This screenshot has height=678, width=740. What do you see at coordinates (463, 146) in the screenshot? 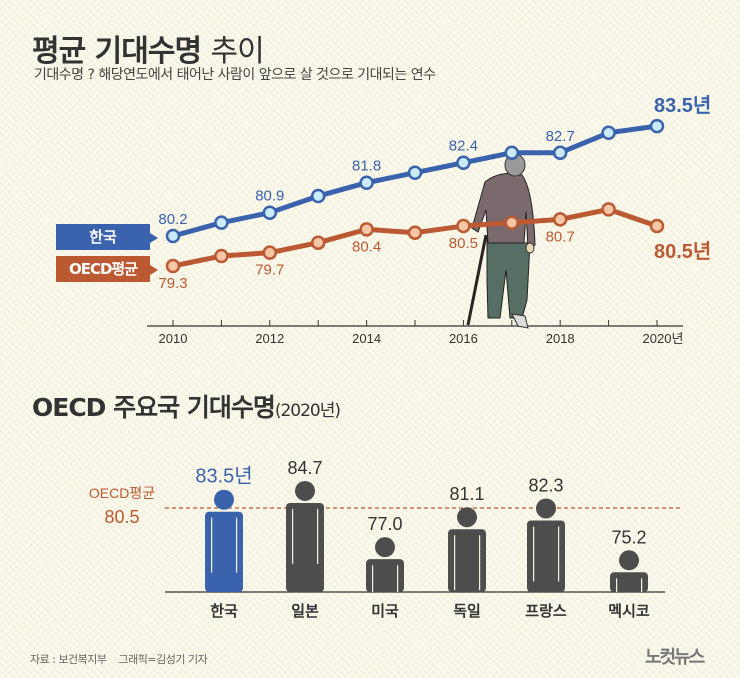
I see `data-label: 82.4` at bounding box center [463, 146].